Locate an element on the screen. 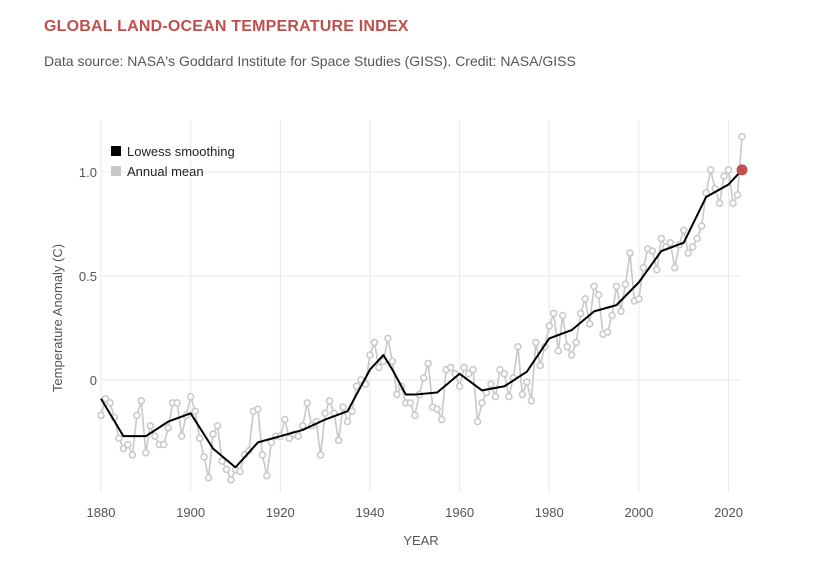  x-axis-ticks: 1880 1900 1920 1940 1960 1980 2000 2020 is located at coordinates (415, 512).